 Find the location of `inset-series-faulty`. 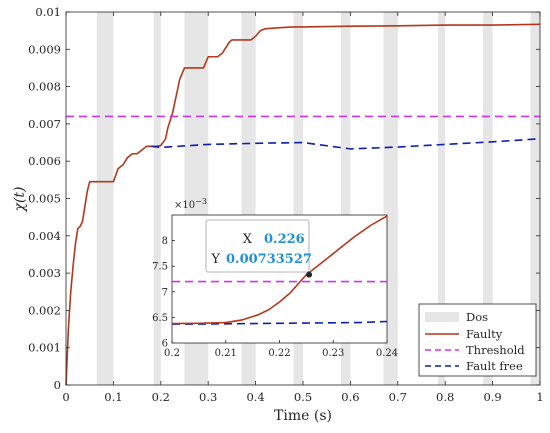

inset-series-faulty is located at coordinates (279, 270).